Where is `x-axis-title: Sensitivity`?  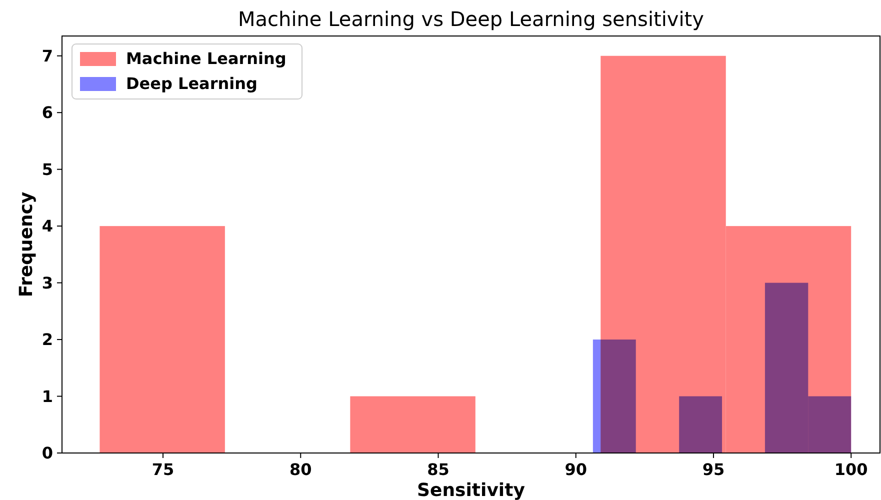
x-axis-title: Sensitivity is located at coordinates (471, 490).